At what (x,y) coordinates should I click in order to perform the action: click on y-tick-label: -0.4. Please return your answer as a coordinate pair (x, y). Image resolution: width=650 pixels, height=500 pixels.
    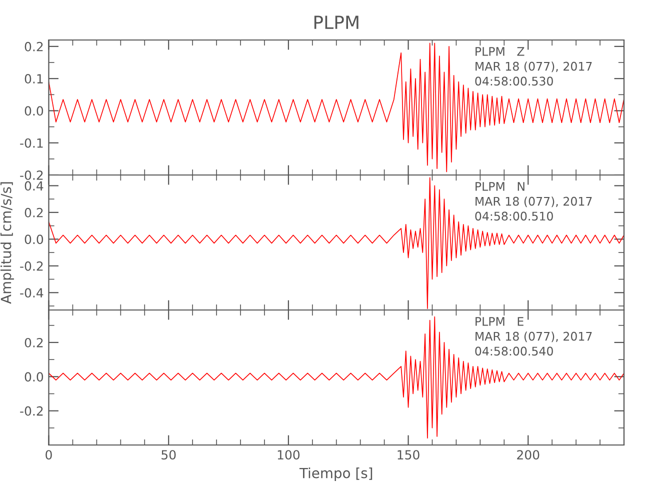
    Looking at the image, I should click on (32, 293).